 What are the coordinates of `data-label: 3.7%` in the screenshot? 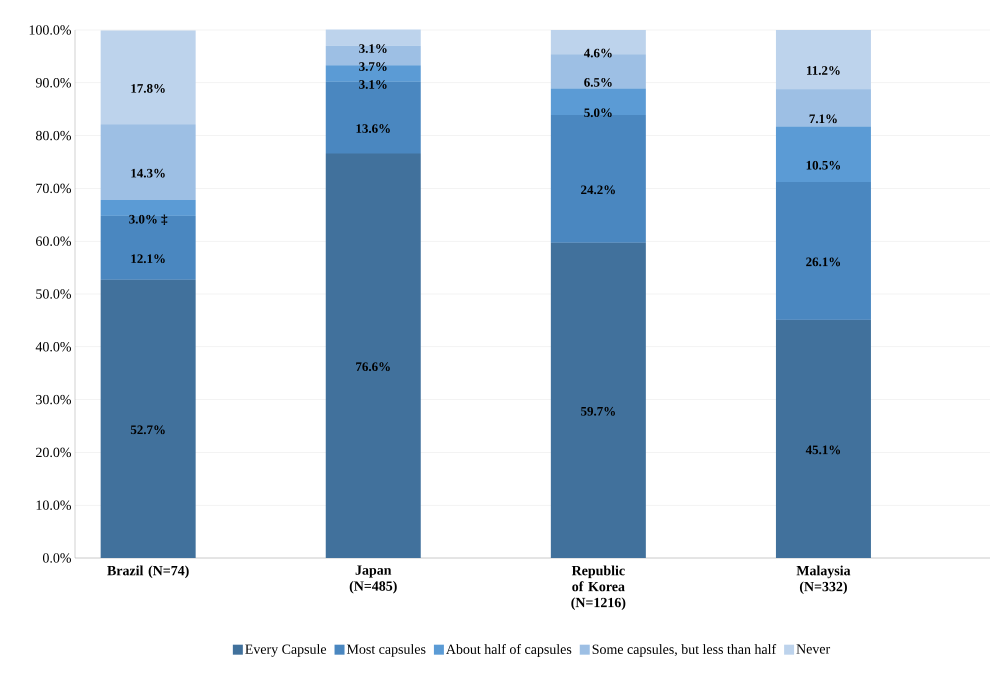 It's located at (373, 66).